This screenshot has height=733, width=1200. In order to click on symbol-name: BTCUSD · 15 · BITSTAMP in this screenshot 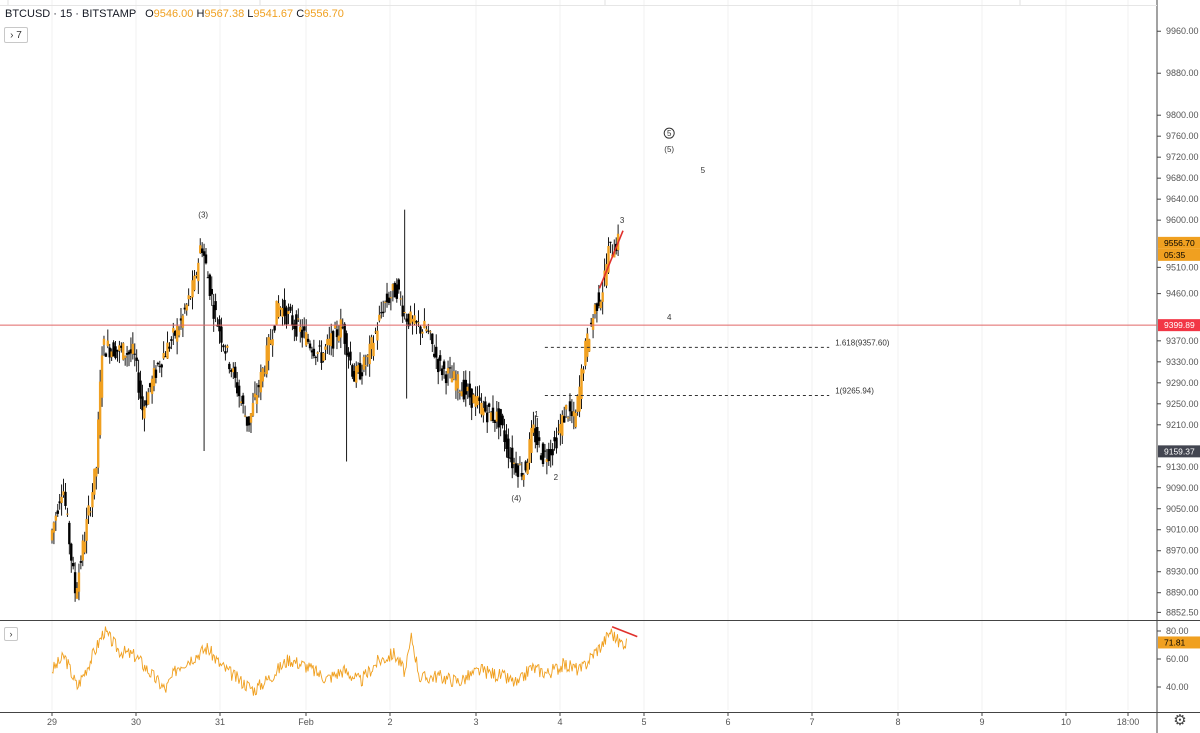, I will do `click(71, 14)`.